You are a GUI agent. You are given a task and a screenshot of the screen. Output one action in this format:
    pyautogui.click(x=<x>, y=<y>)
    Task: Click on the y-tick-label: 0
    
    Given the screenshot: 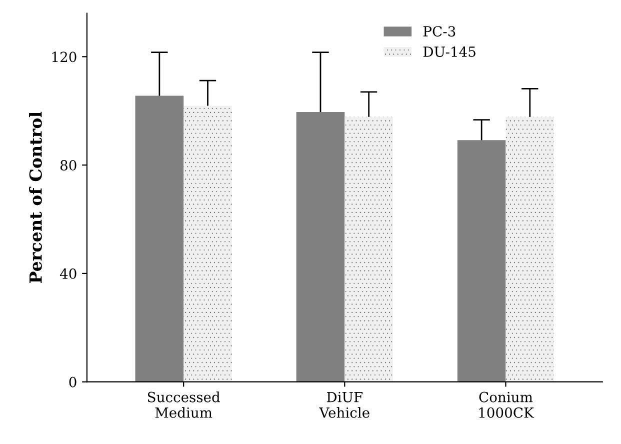 What is the action you would take?
    pyautogui.click(x=72, y=382)
    